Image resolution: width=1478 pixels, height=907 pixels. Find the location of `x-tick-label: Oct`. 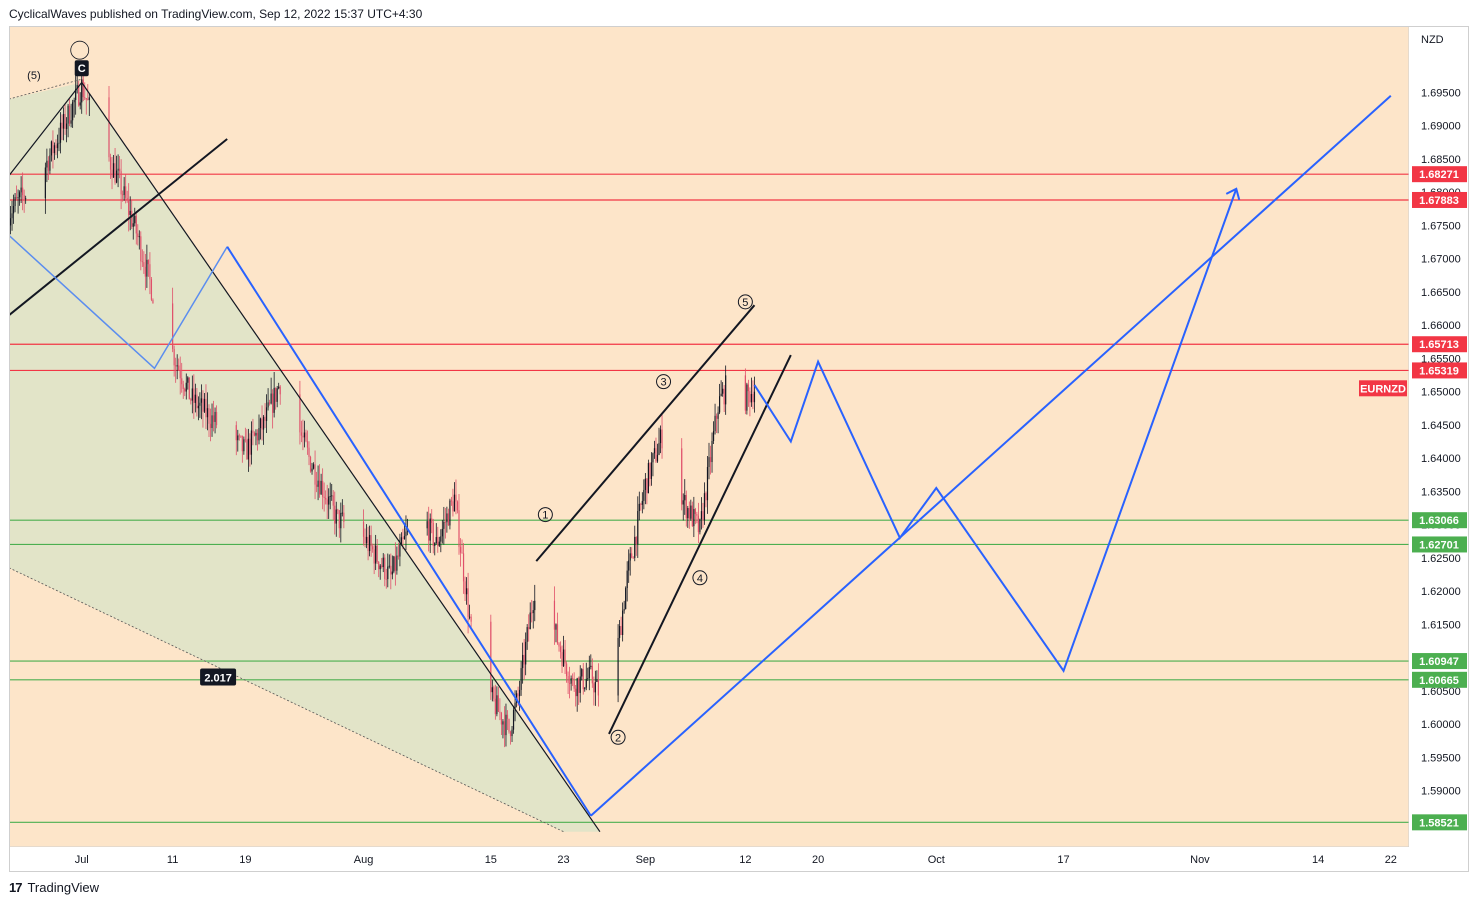

x-tick-label: Oct is located at coordinates (936, 860).